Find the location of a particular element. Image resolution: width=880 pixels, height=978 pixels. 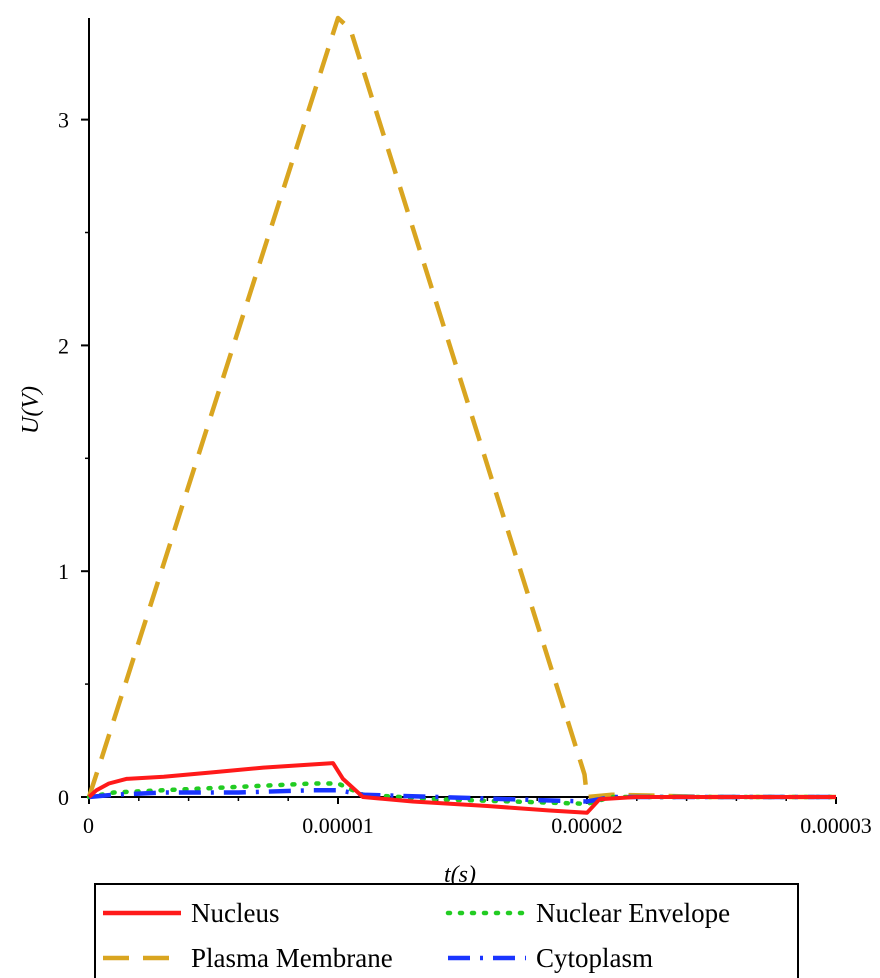

legend-label: Nucleus is located at coordinates (235, 913).